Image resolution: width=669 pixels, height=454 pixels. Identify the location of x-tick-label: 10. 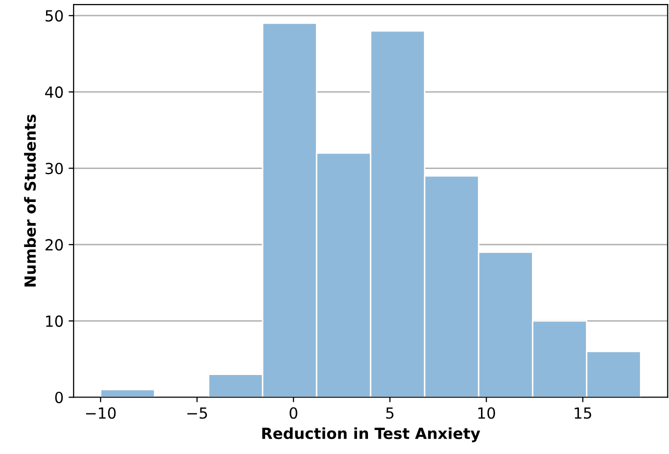
(487, 413).